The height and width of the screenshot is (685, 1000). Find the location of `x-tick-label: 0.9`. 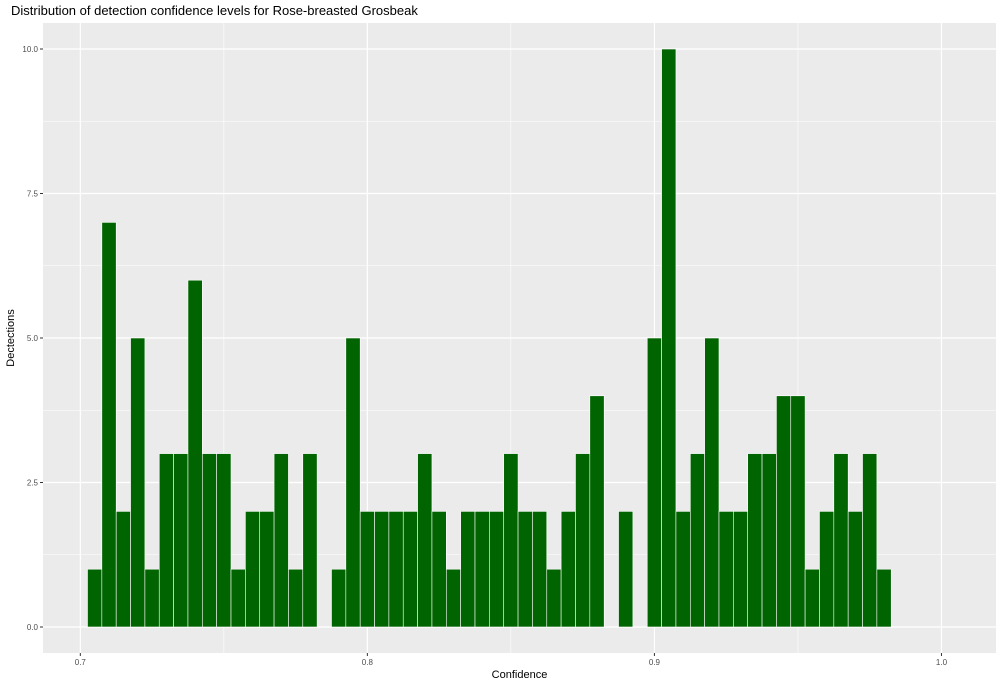

x-tick-label: 0.9 is located at coordinates (655, 662).